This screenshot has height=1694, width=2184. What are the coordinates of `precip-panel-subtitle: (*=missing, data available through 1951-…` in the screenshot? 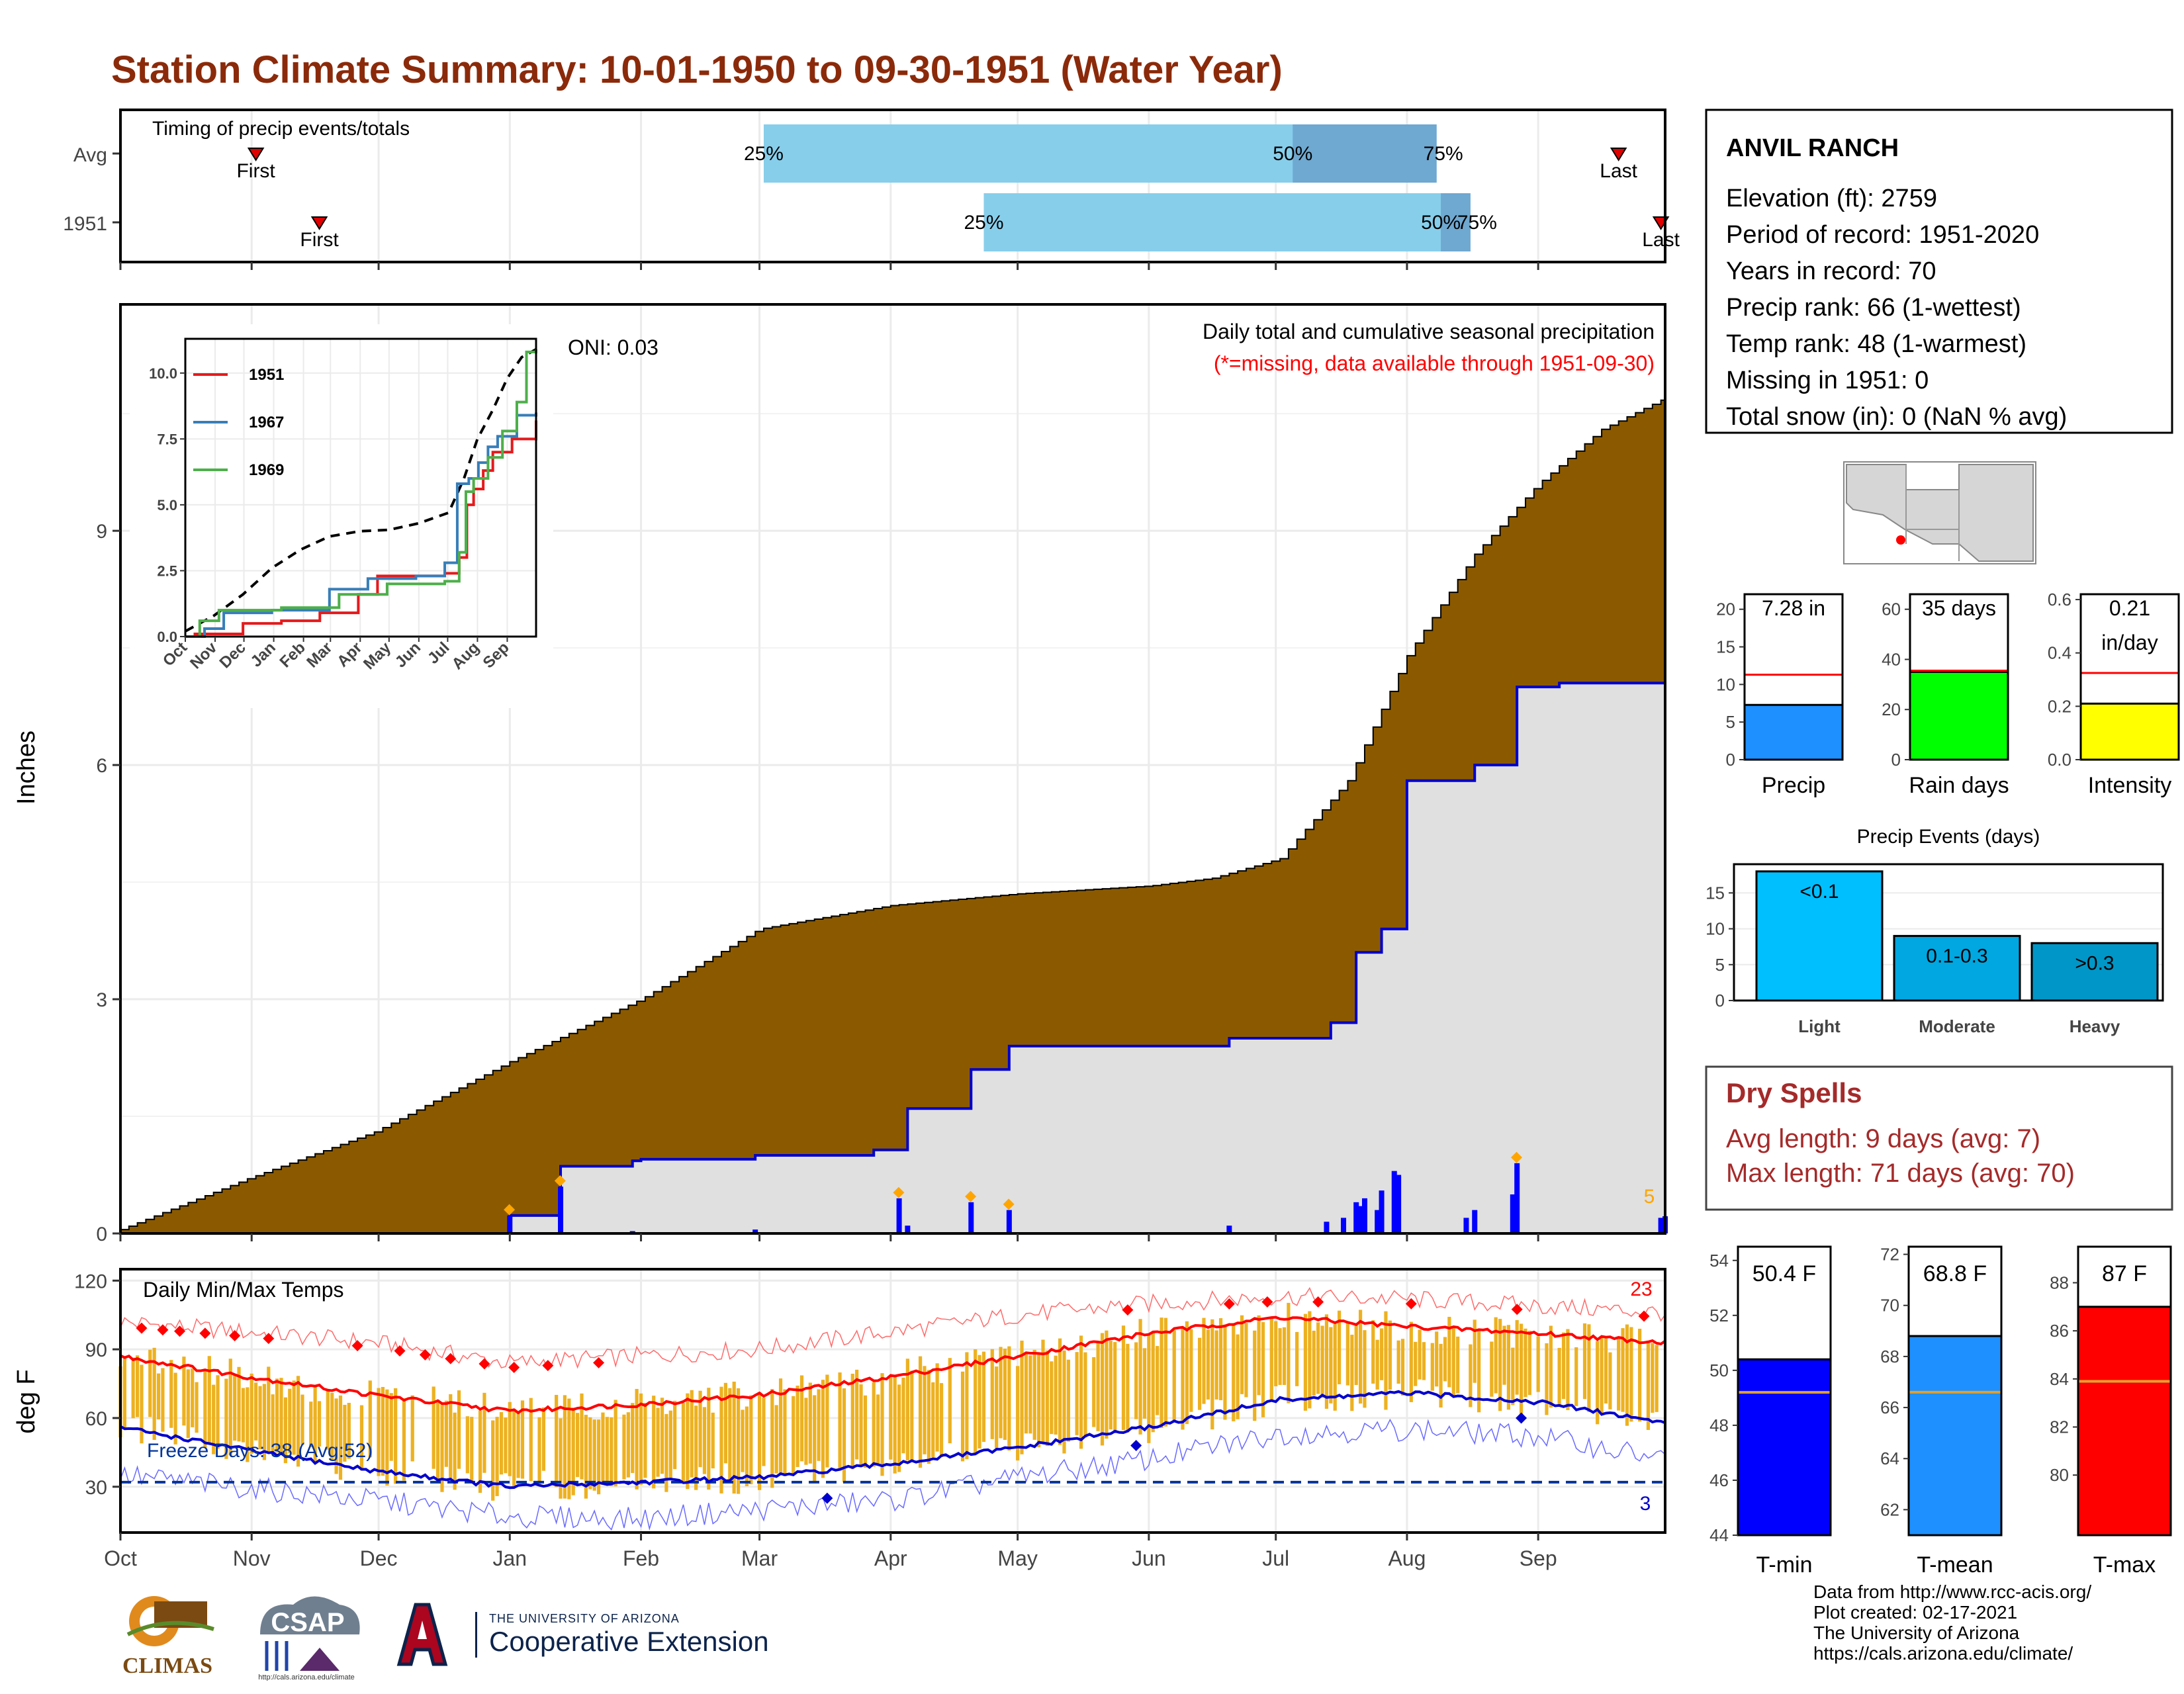 It's located at (1434, 363).